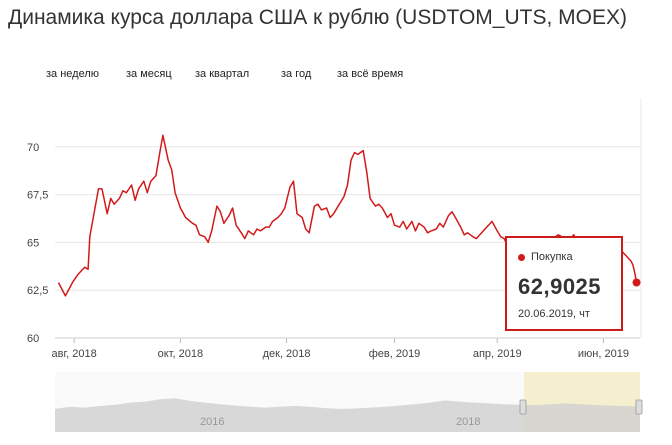  What do you see at coordinates (395, 354) in the screenshot?
I see `x-tick-label: фев, 2019` at bounding box center [395, 354].